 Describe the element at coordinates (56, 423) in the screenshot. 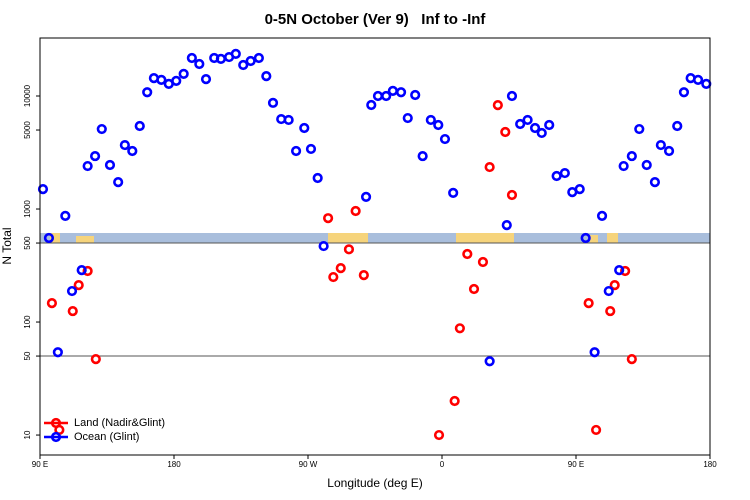

I see `legend-marker` at that location.